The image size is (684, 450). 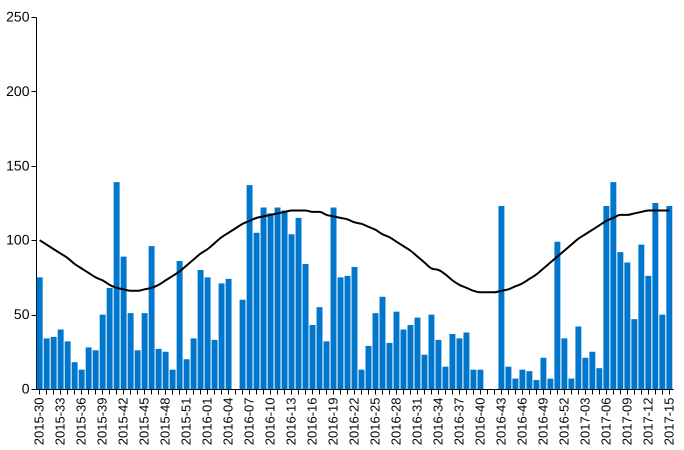 I want to click on x-tick-label: 2015-51, so click(x=186, y=422).